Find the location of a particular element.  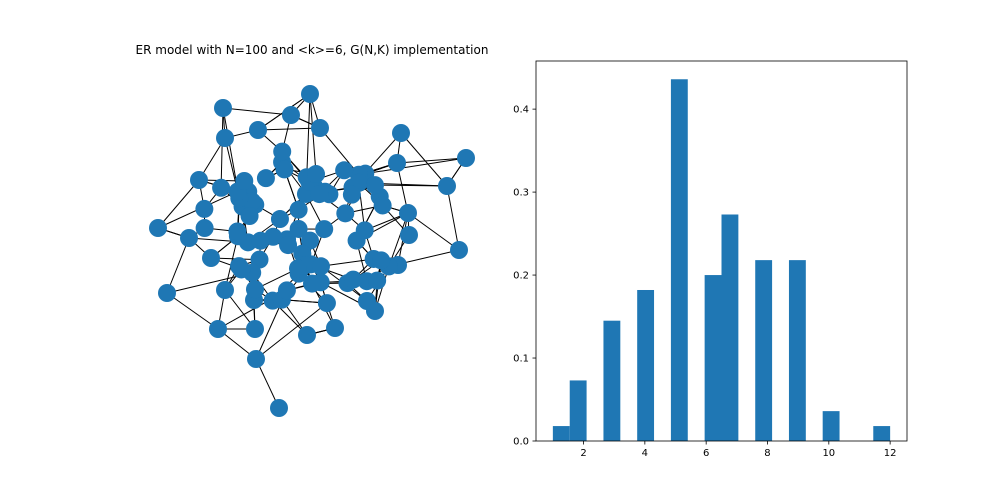

x-tick-label: 4 is located at coordinates (645, 453).